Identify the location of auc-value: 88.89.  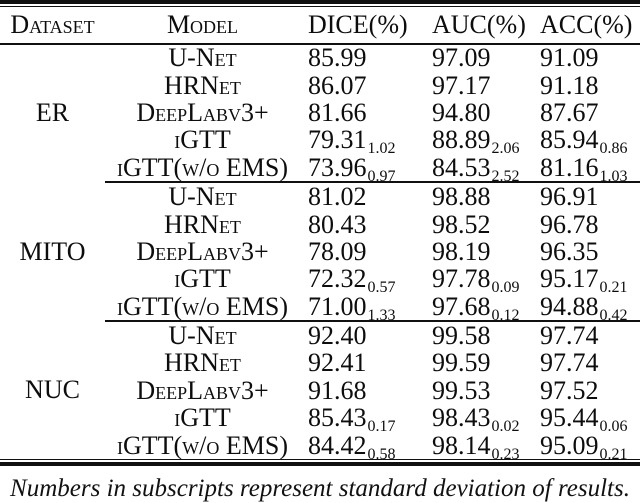
(461, 140).